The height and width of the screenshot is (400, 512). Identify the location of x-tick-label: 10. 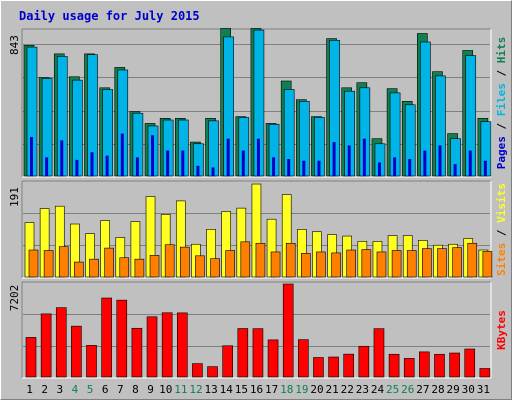
(165, 389).